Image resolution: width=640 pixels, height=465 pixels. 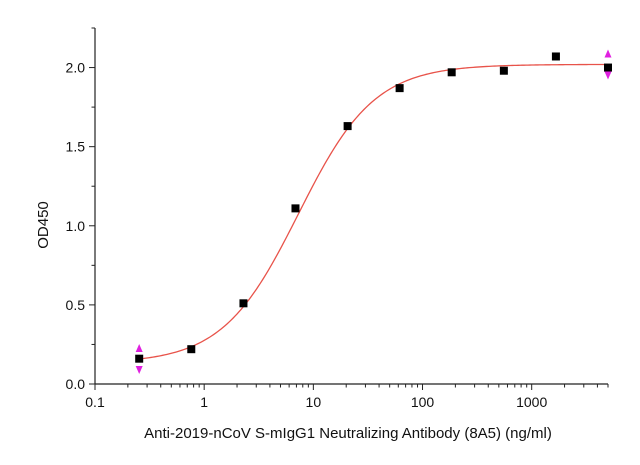 I want to click on x-tick-label: 0.1, so click(x=95, y=402).